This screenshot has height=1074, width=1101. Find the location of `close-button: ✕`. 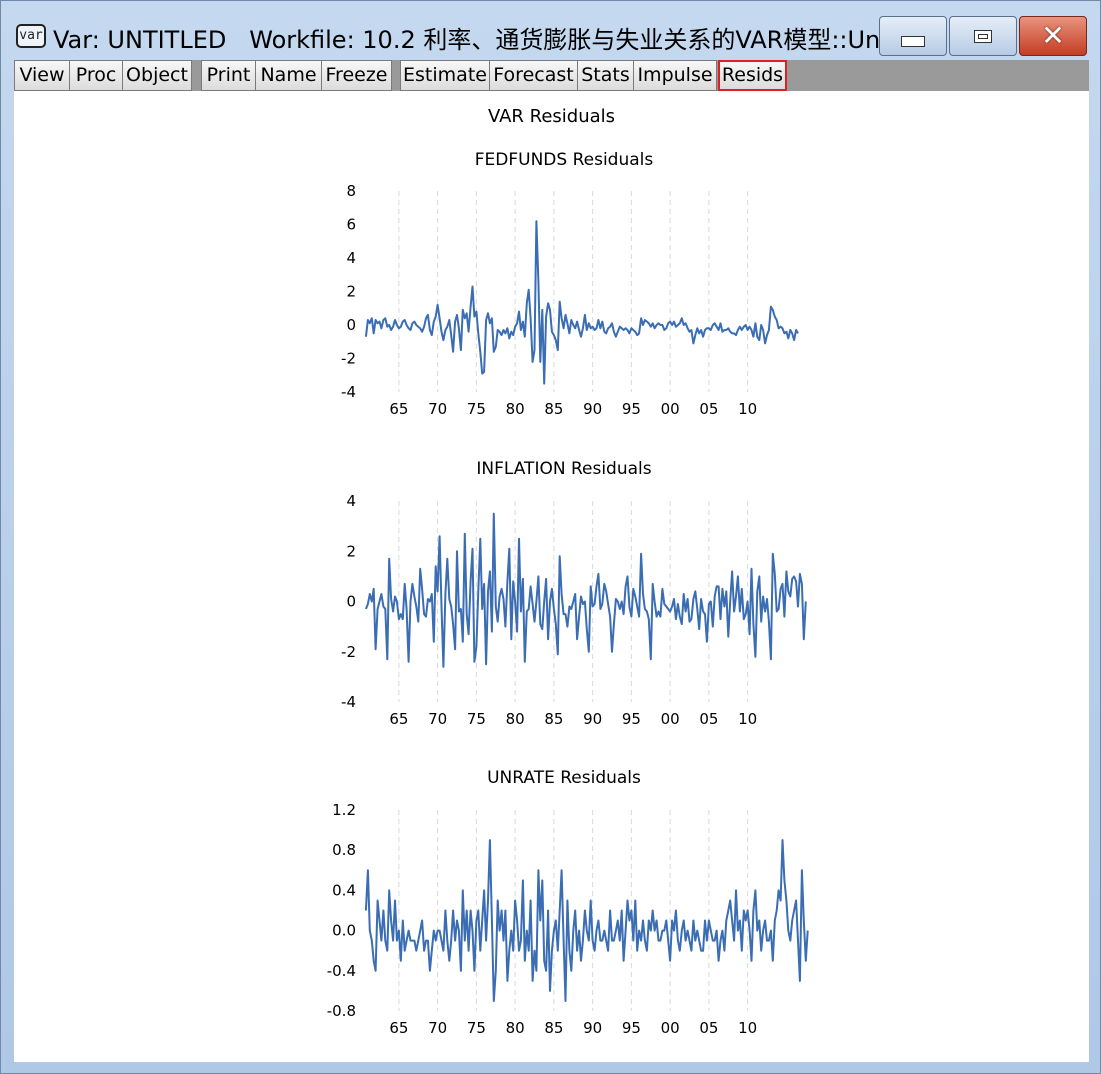

close-button: ✕ is located at coordinates (1053, 36).